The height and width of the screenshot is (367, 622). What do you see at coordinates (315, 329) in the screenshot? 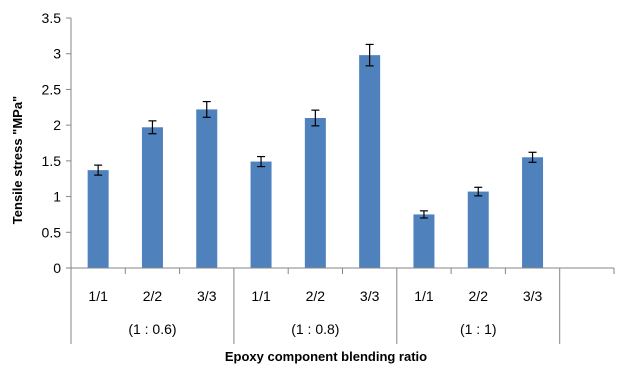
I see `group-label: (1 : 0.8)` at bounding box center [315, 329].